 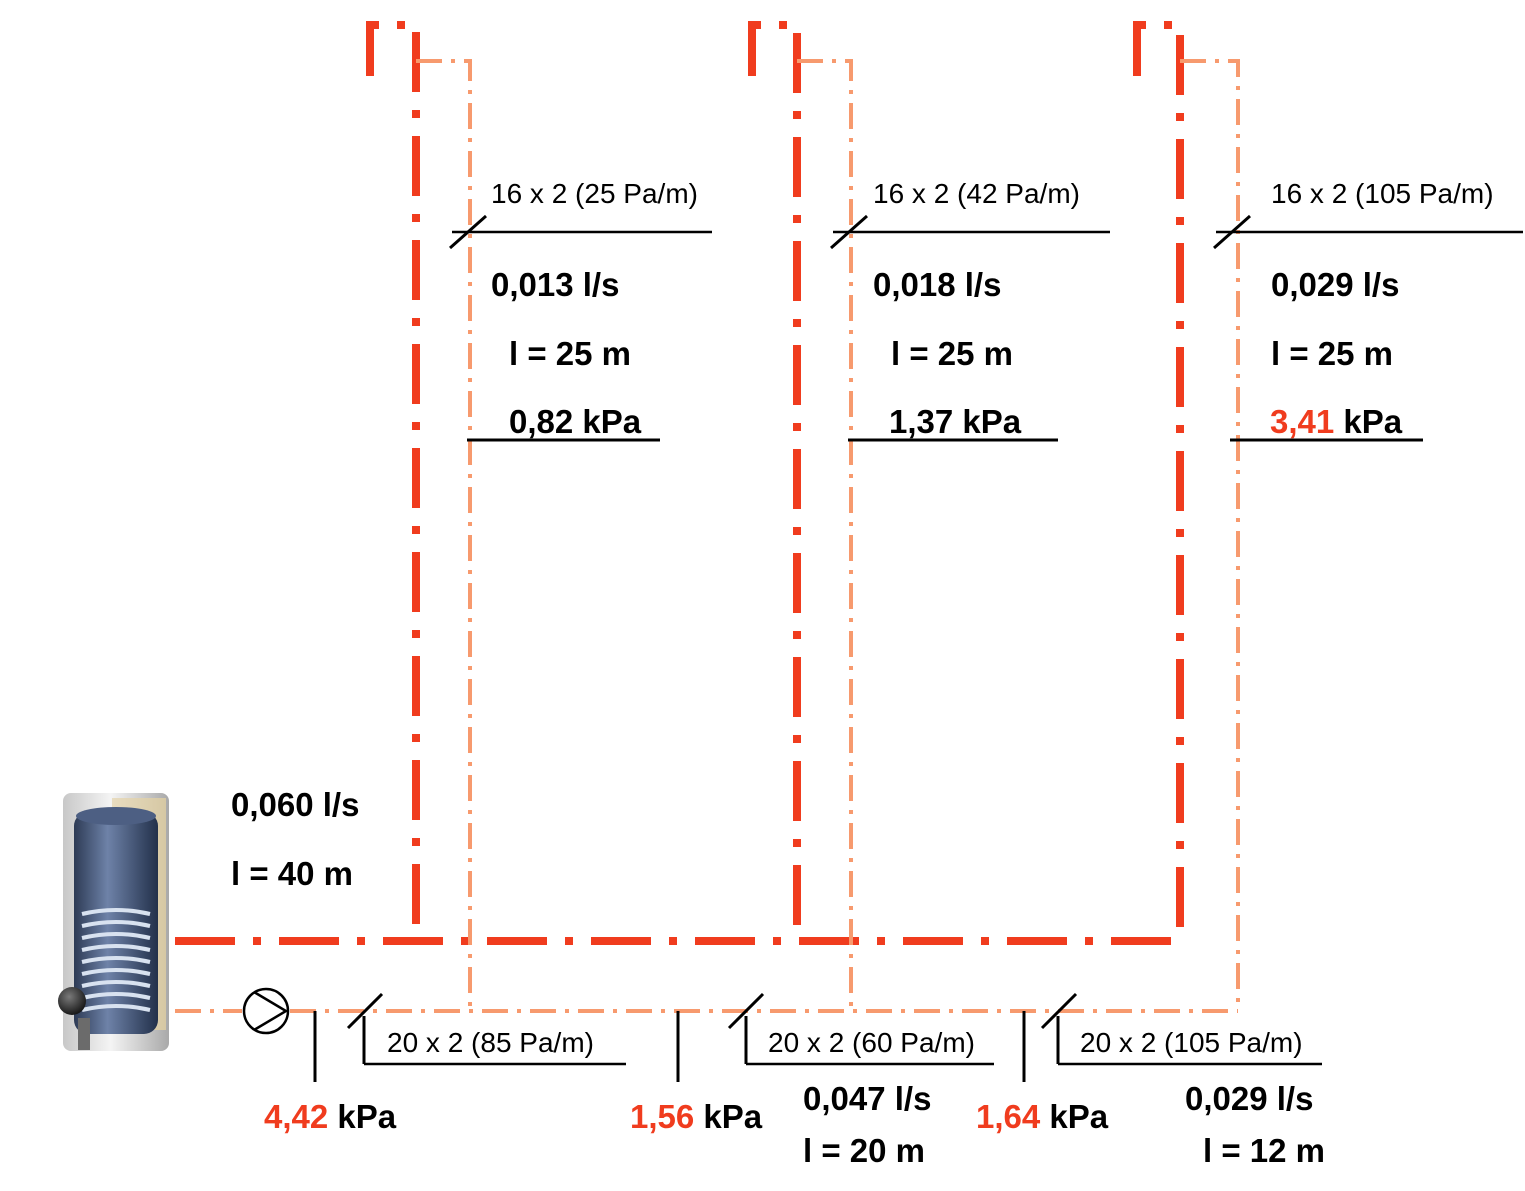 I want to click on riser-3-pressure-unit: kPa, so click(x=1372, y=421).